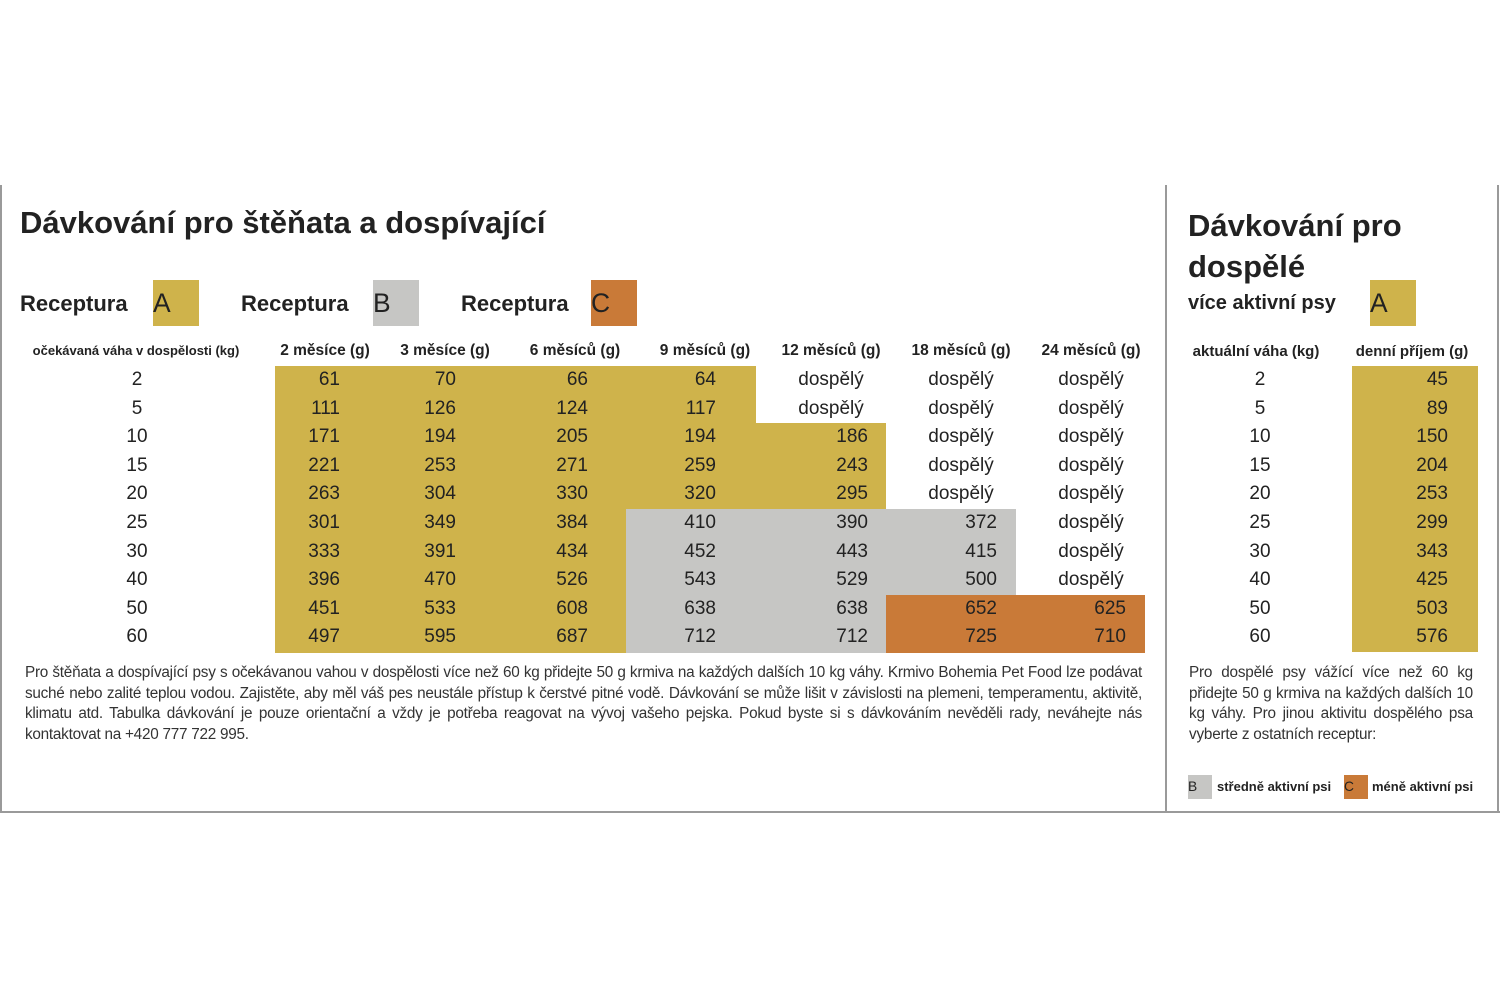 The width and height of the screenshot is (1500, 1000). Describe the element at coordinates (852, 580) in the screenshot. I see `value-cell: 529` at that location.